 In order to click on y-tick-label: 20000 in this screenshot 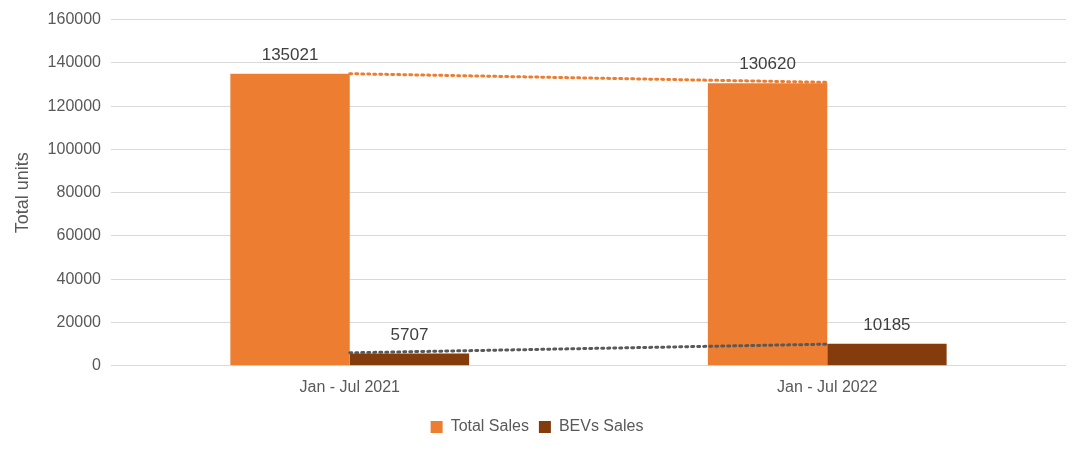, I will do `click(79, 321)`.